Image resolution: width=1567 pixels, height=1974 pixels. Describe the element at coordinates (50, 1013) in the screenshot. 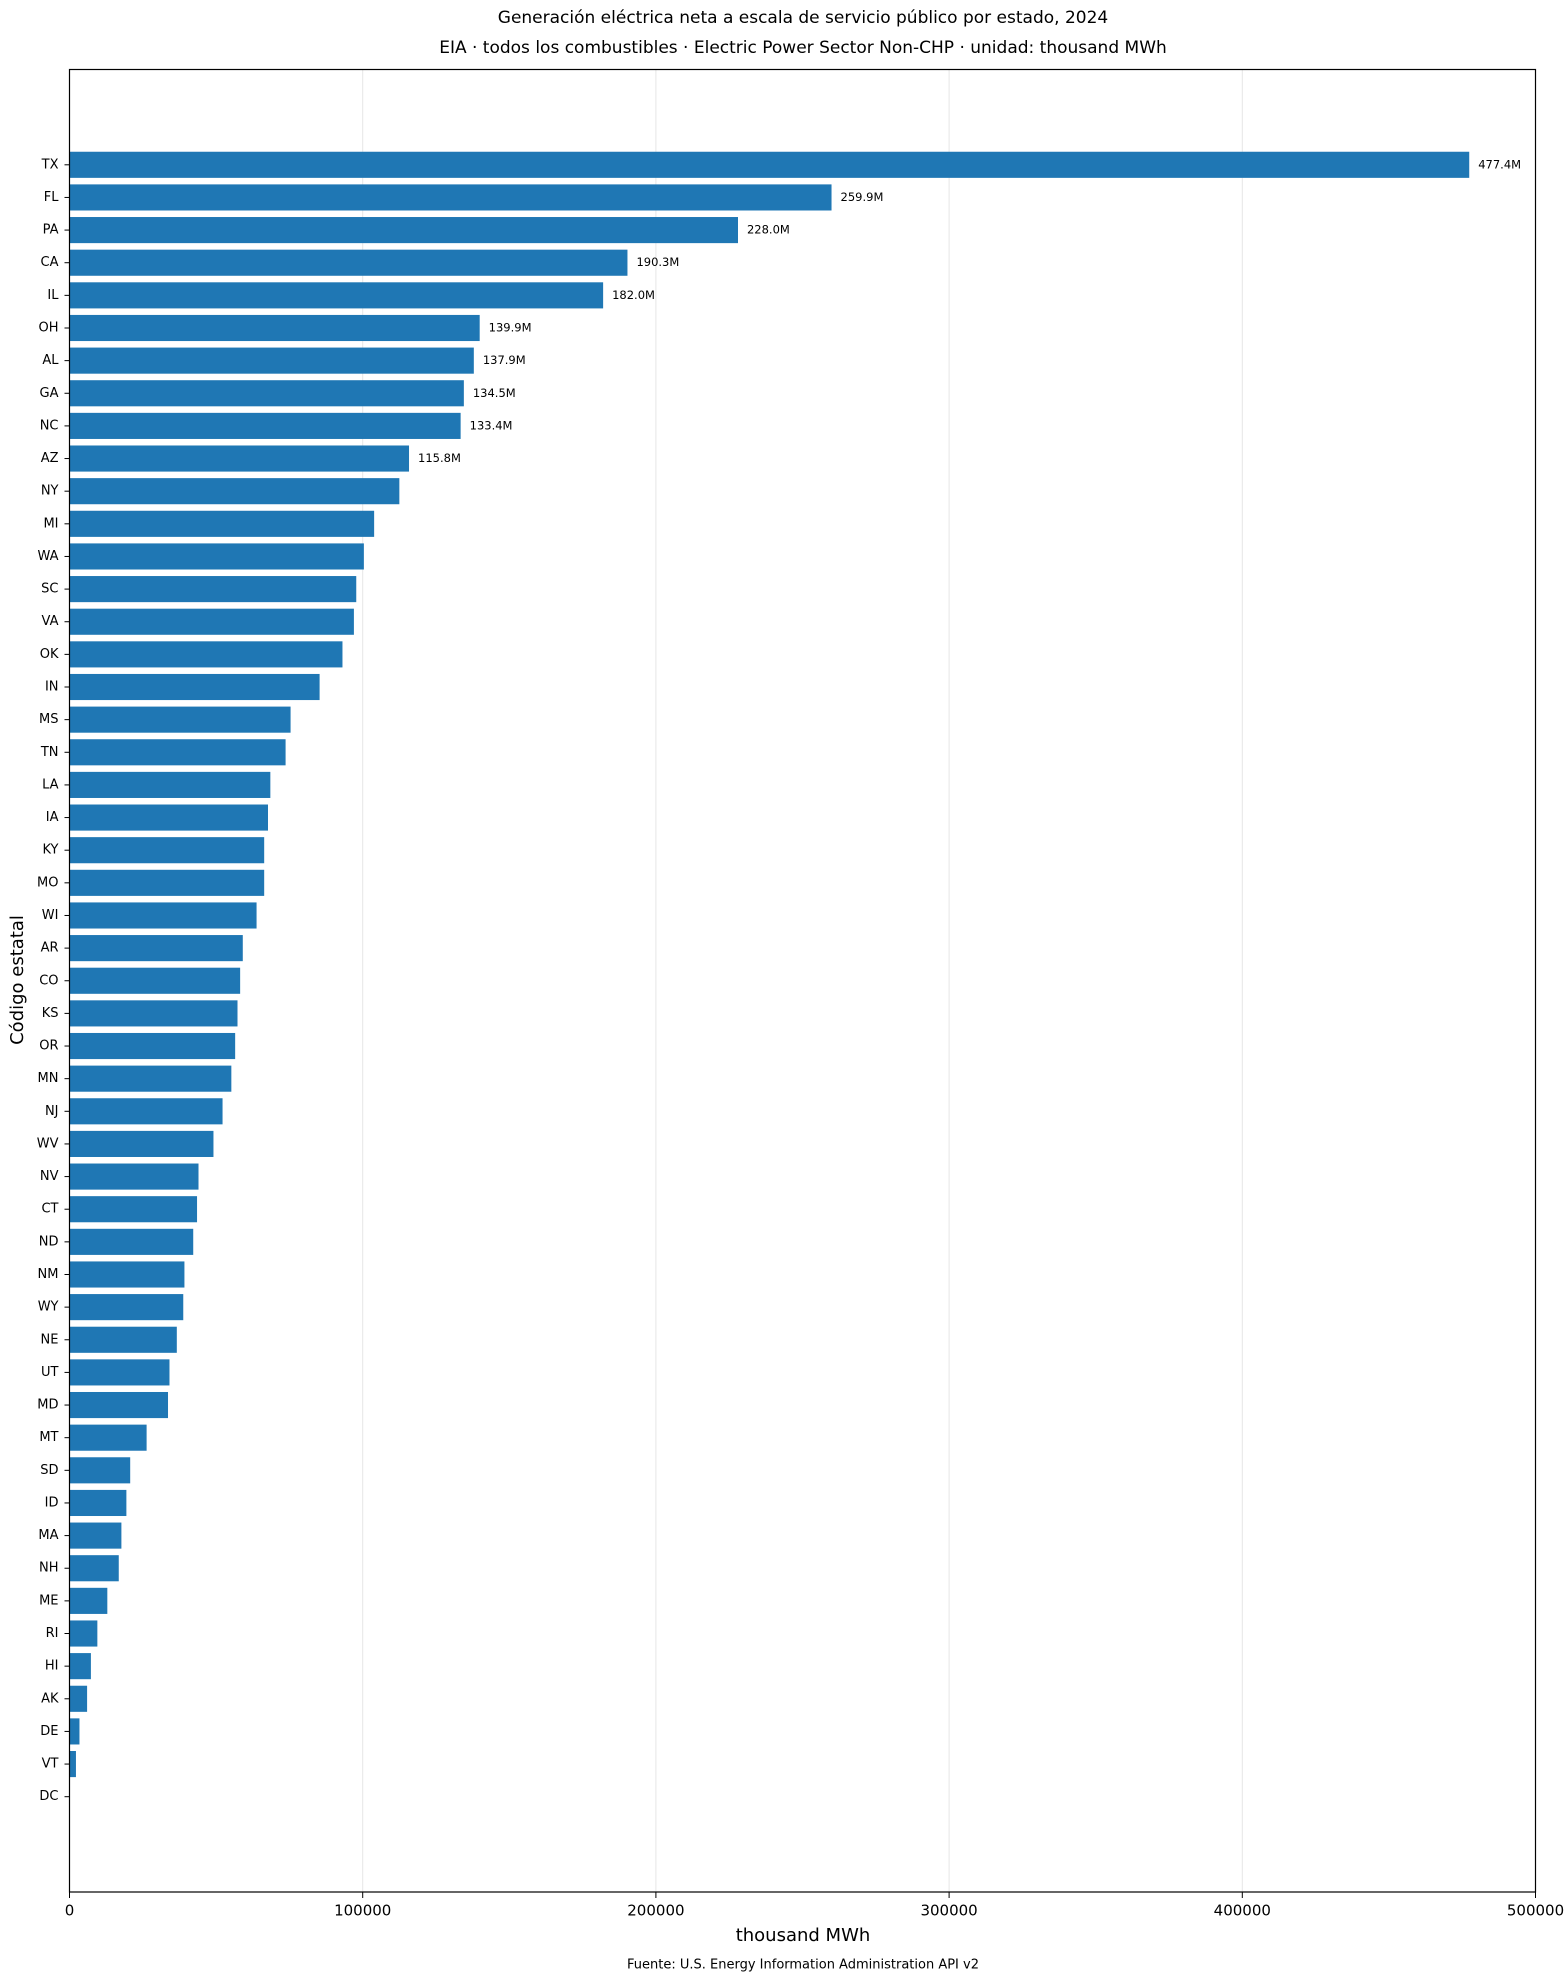

I see `y-tick-label: KS` at that location.